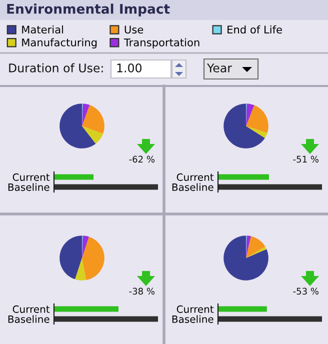 The image size is (328, 344). I want to click on text: -62 %, so click(142, 159).